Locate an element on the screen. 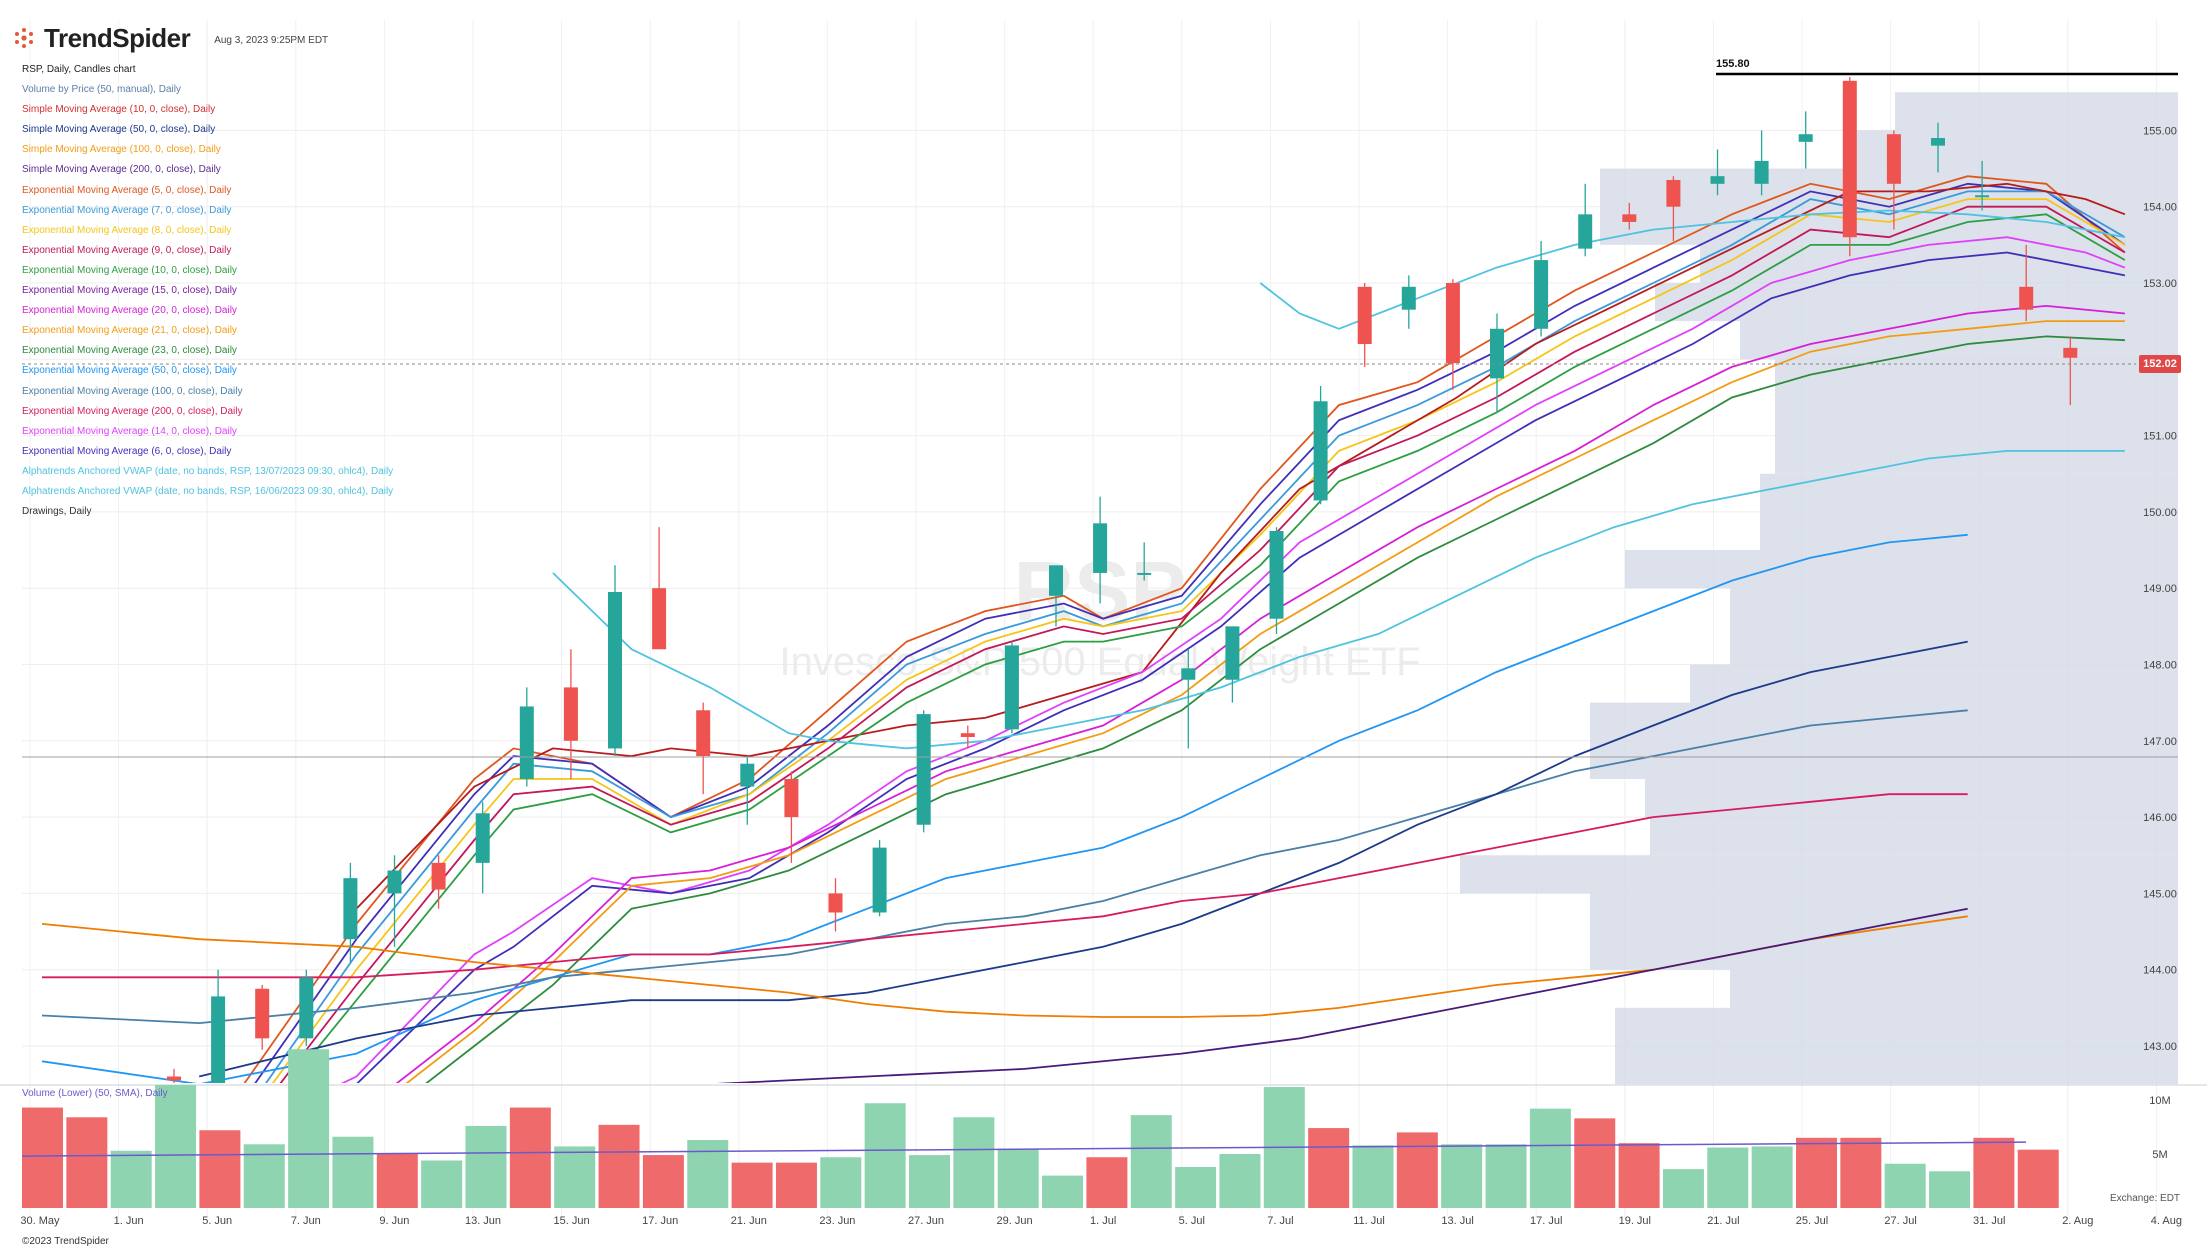  price-tick-label: 149.00 is located at coordinates (2160, 589).